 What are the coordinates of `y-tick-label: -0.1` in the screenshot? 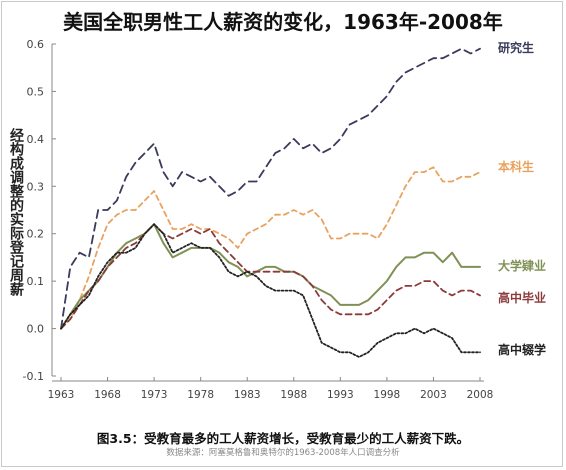 It's located at (33, 376).